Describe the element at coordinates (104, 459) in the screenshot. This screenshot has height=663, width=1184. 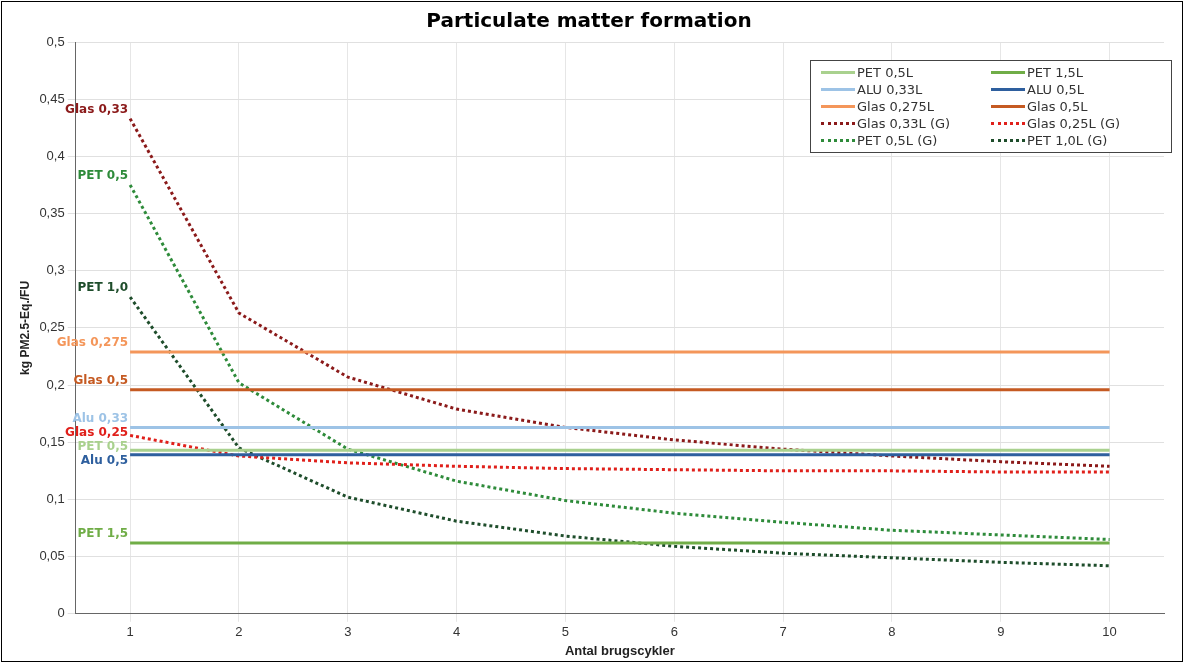
I see `annotation: Alu 0,5` at that location.